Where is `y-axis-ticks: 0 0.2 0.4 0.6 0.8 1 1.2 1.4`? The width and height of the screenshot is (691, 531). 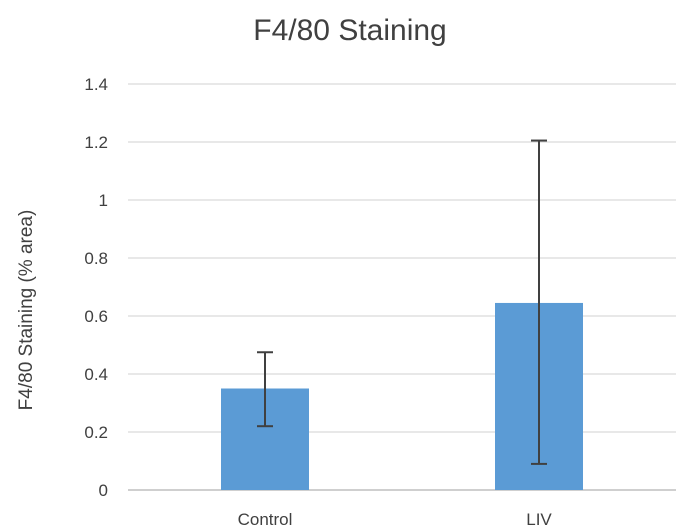 y-axis-ticks: 0 0.2 0.4 0.6 0.8 1 1.2 1.4 is located at coordinates (96, 287).